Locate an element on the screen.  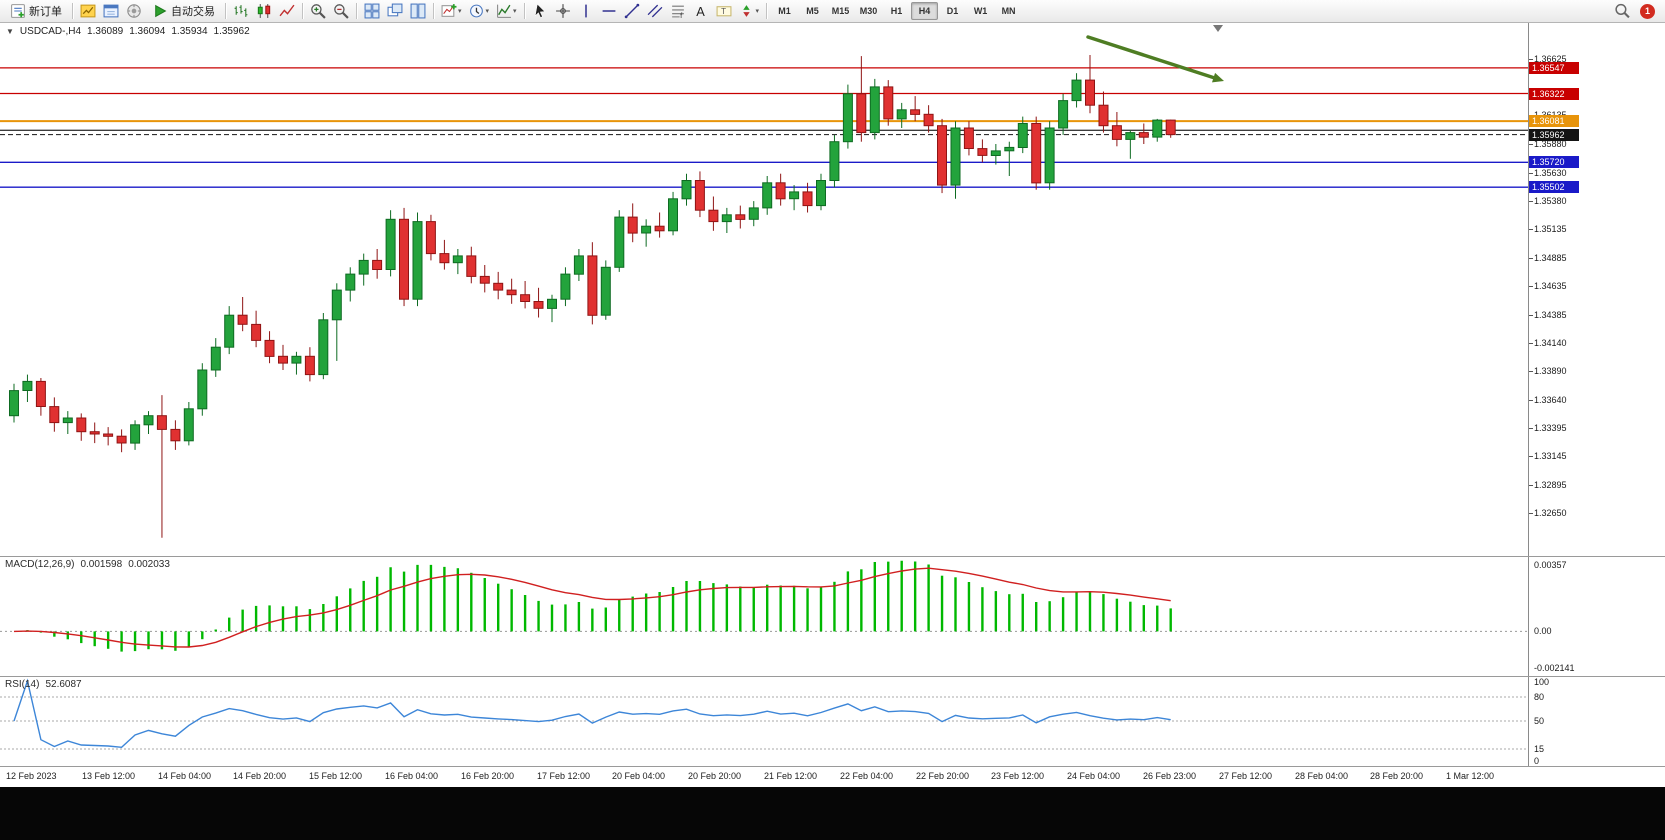
cascade-windows-icon is located at coordinates (395, 11).